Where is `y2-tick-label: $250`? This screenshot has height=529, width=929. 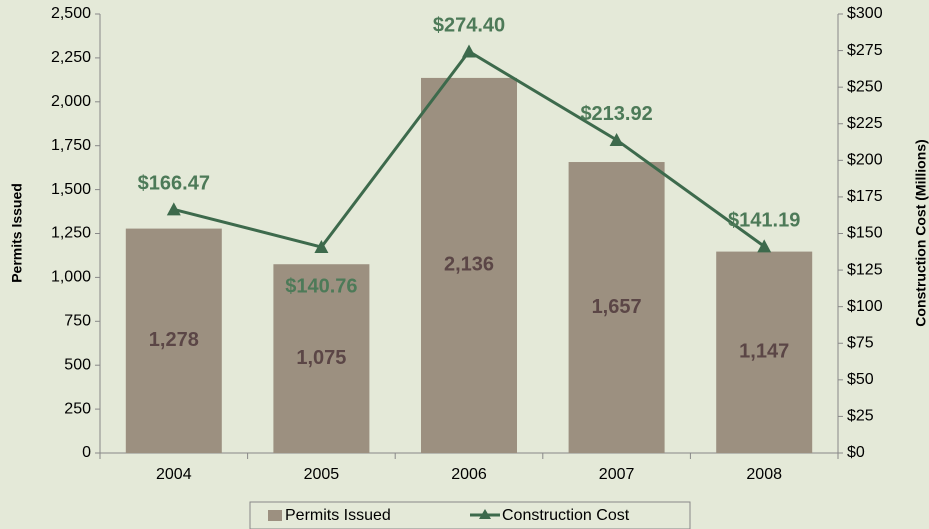
y2-tick-label: $250 is located at coordinates (865, 86).